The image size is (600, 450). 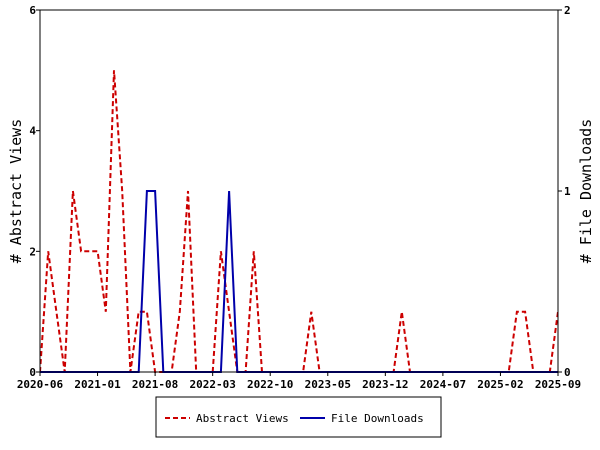 I want to click on y-axis-left-title: # Abstract Views, so click(x=16, y=191).